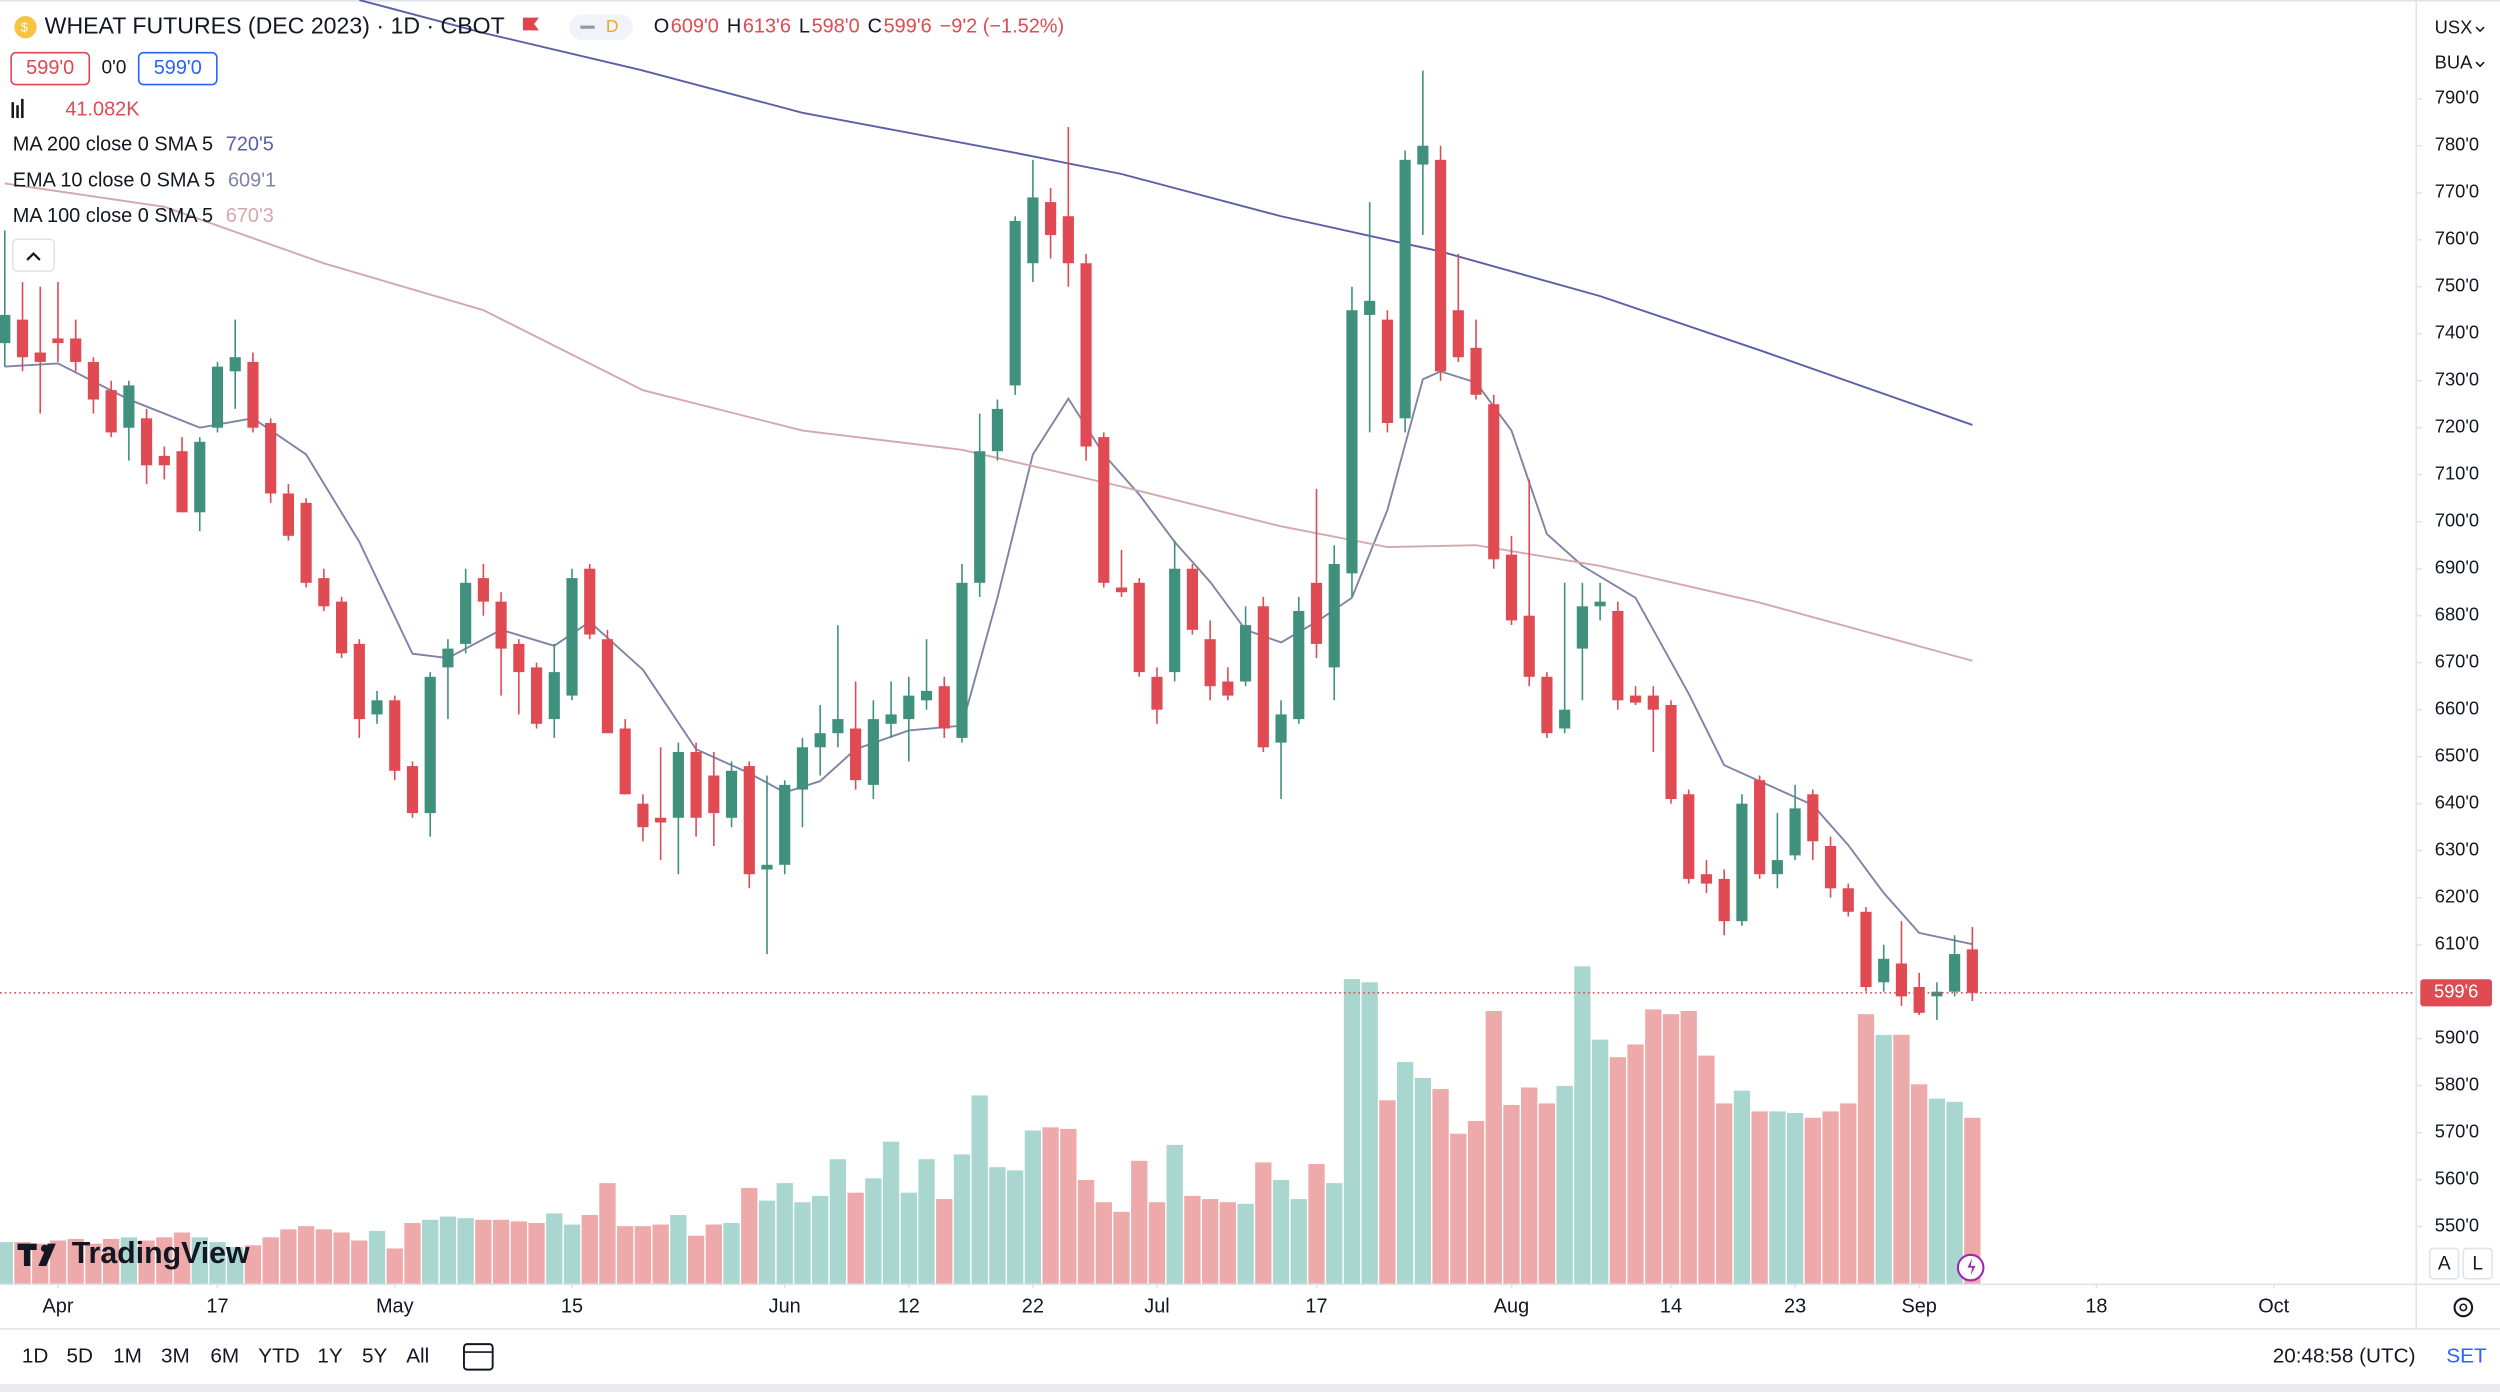  What do you see at coordinates (1250, 1387) in the screenshot?
I see `bottom-edge` at bounding box center [1250, 1387].